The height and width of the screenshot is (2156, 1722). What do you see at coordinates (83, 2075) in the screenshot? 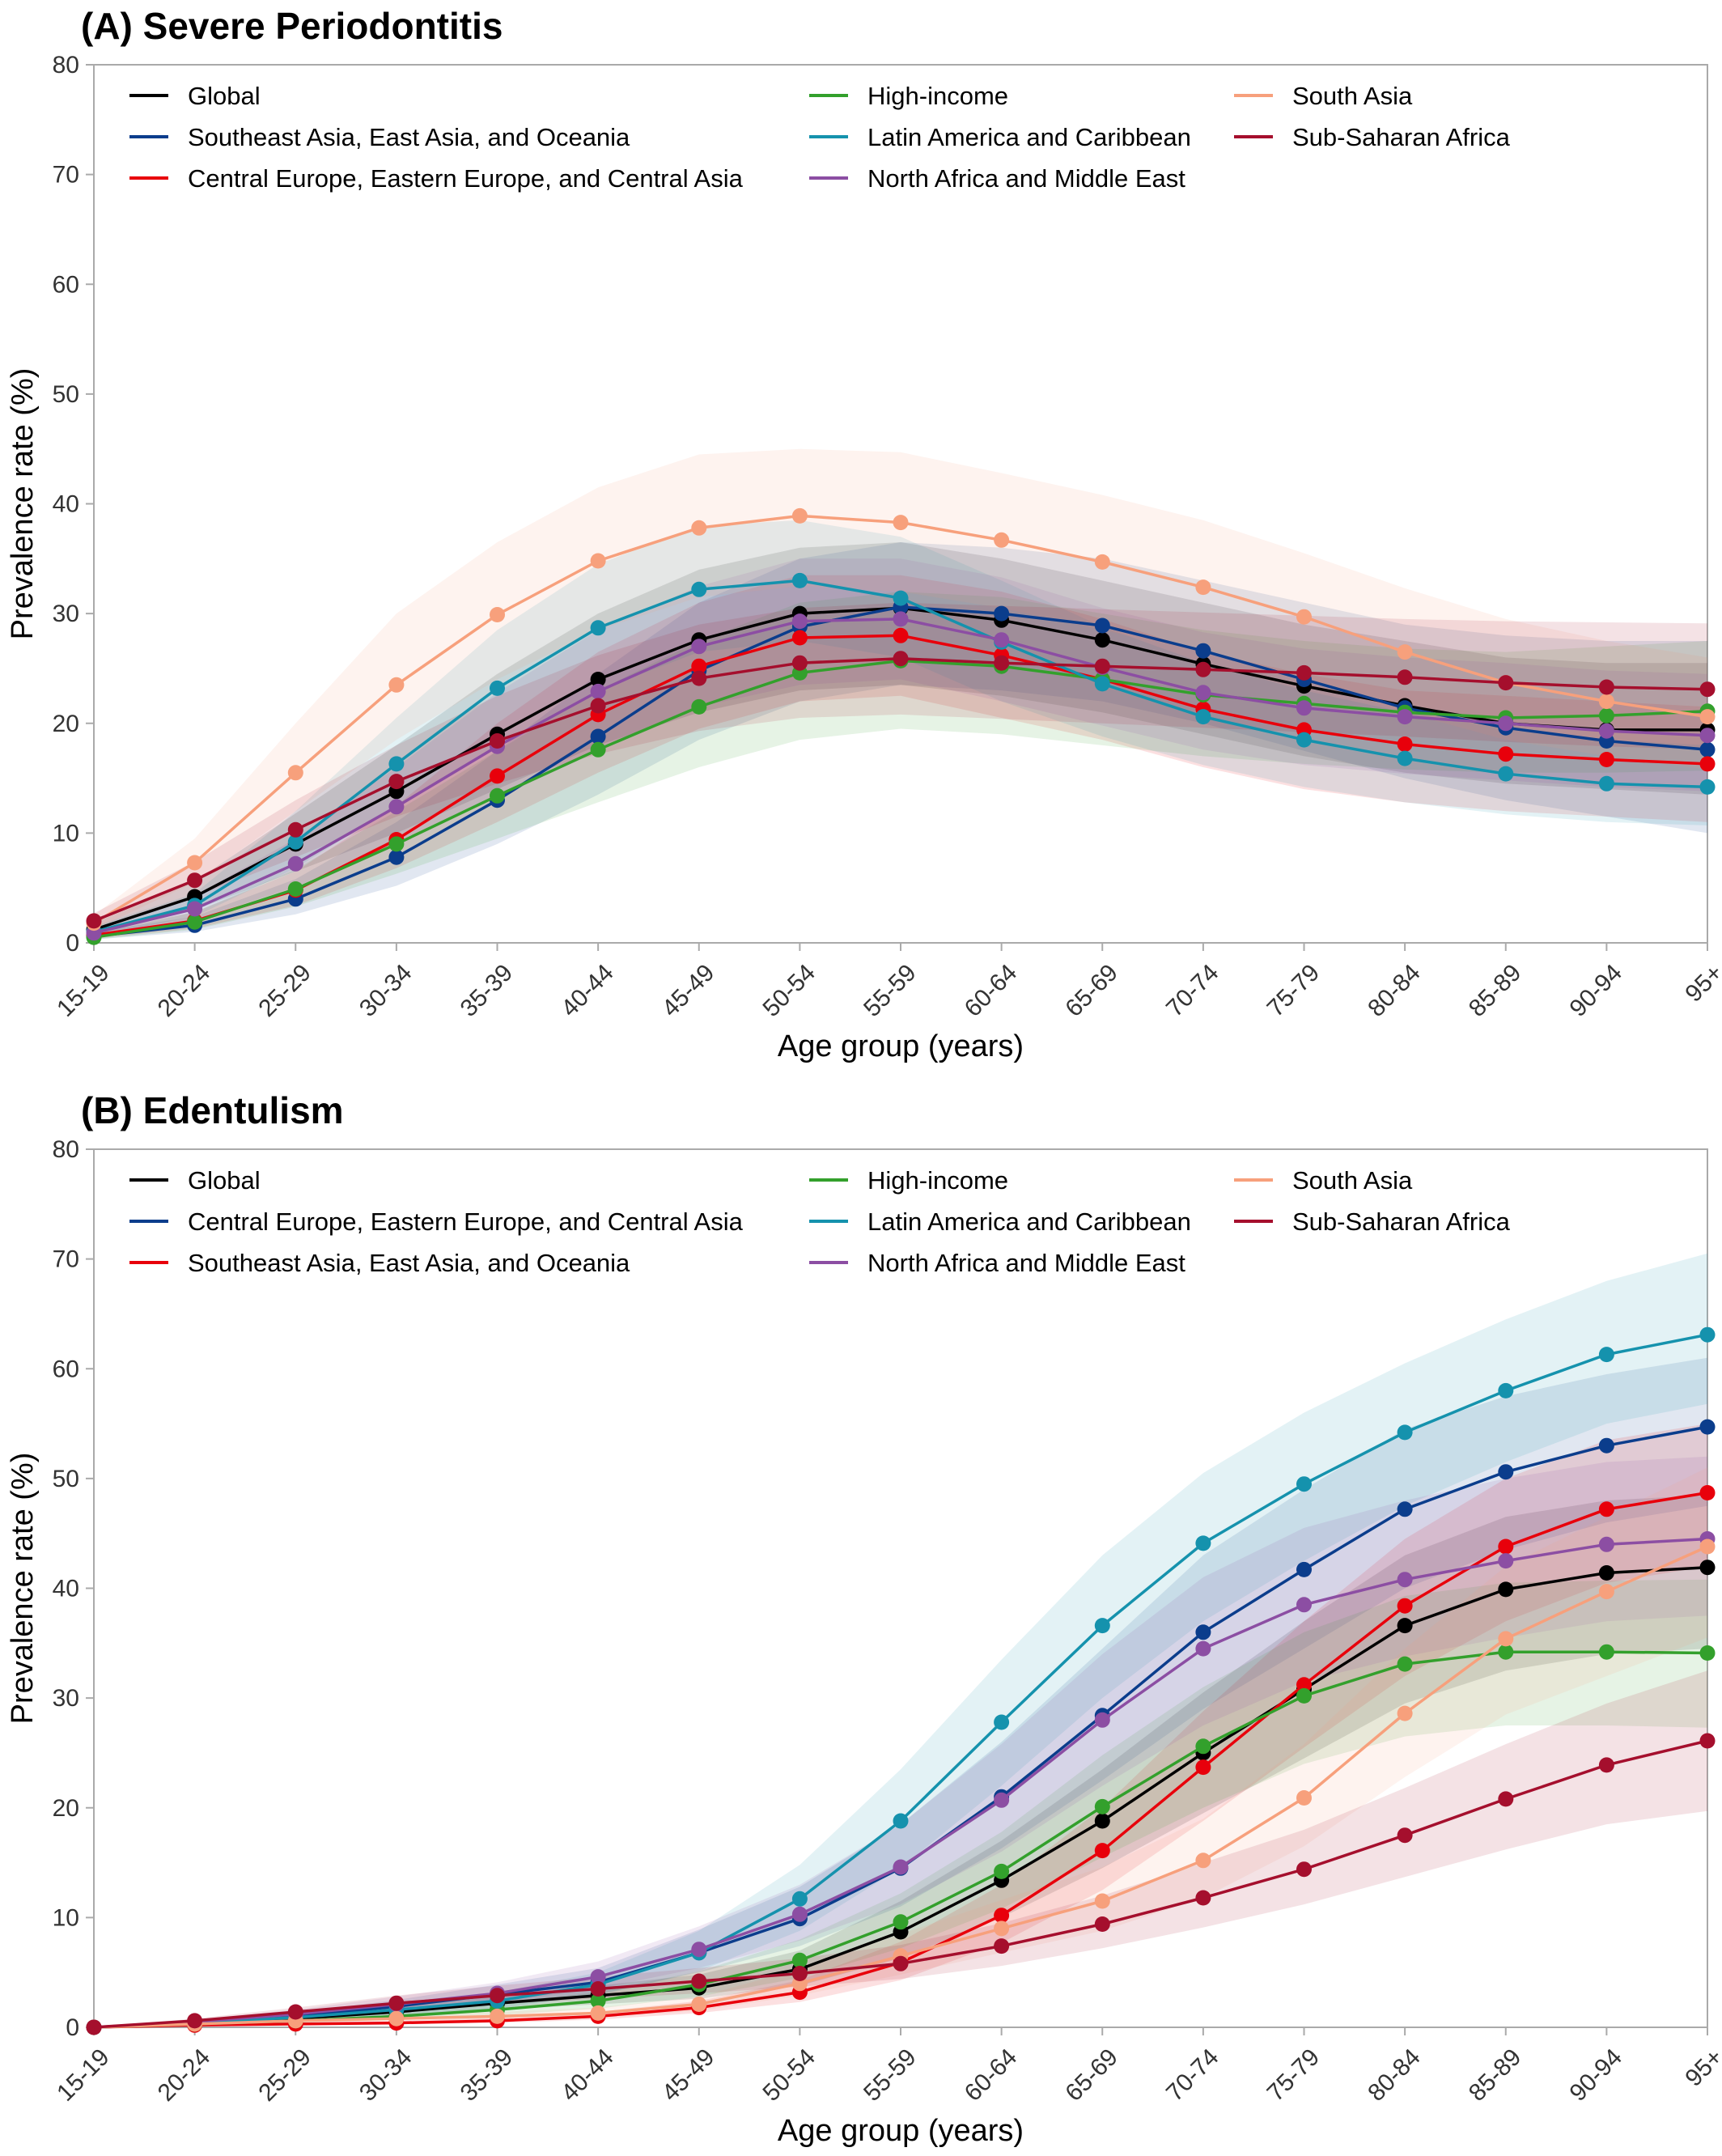
I see `x-tick-label: 15-19` at bounding box center [83, 2075].